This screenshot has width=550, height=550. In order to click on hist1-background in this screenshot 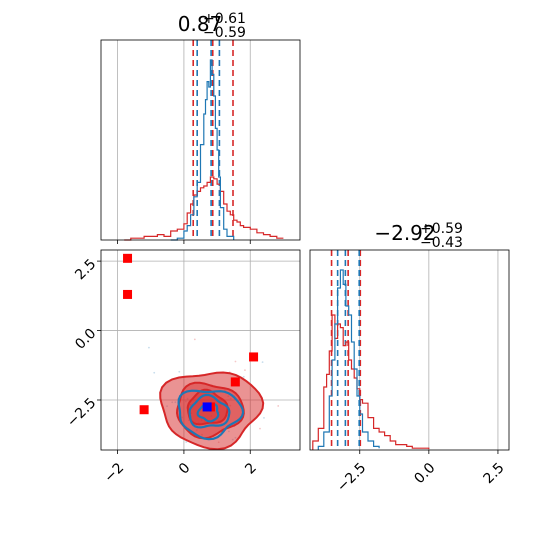, I will do `click(200, 140)`.